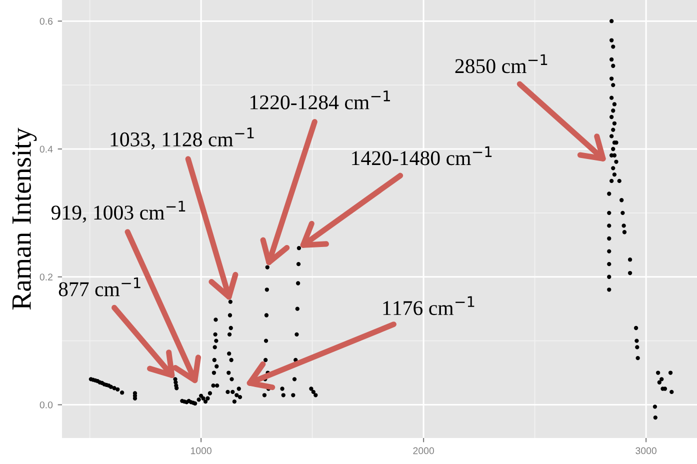 The width and height of the screenshot is (697, 464). Describe the element at coordinates (46, 21) in the screenshot. I see `y-tick-label: 0.6` at that location.